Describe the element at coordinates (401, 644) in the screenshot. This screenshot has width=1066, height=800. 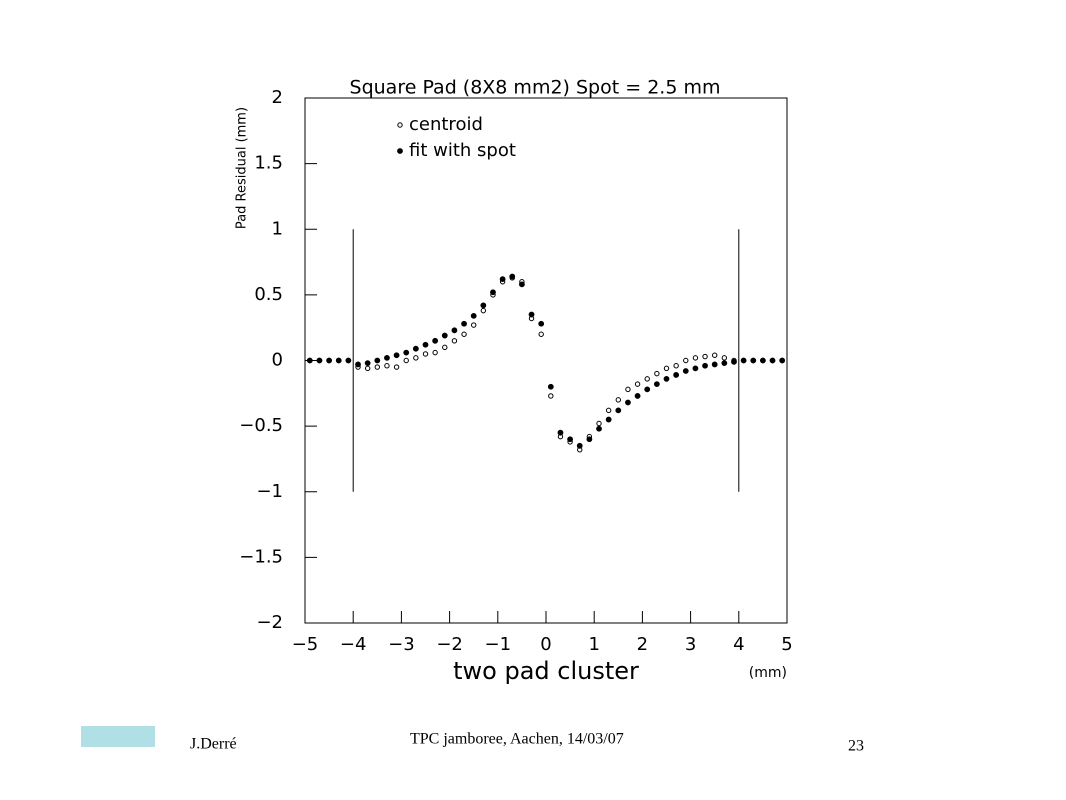
I see `x-tick-label: −3` at that location.